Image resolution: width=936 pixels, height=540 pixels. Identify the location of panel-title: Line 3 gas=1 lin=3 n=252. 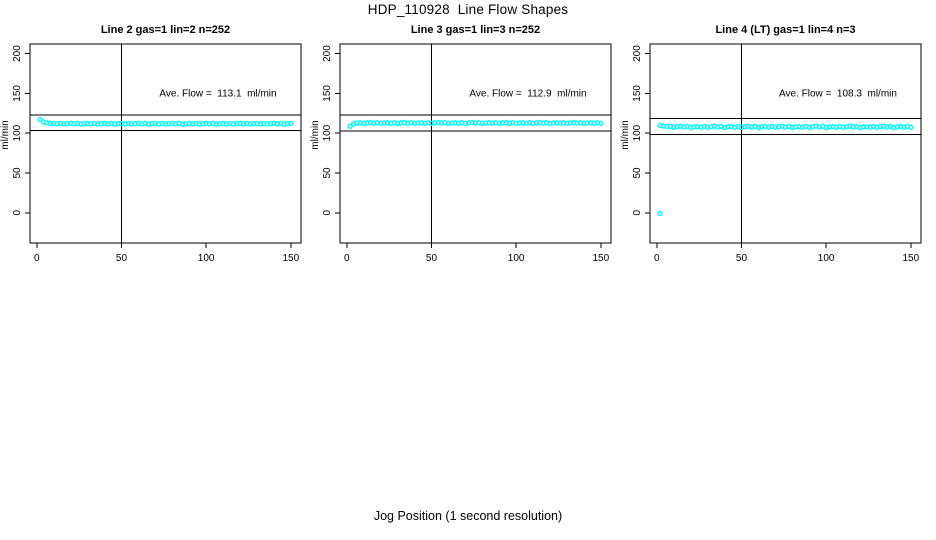
(475, 30).